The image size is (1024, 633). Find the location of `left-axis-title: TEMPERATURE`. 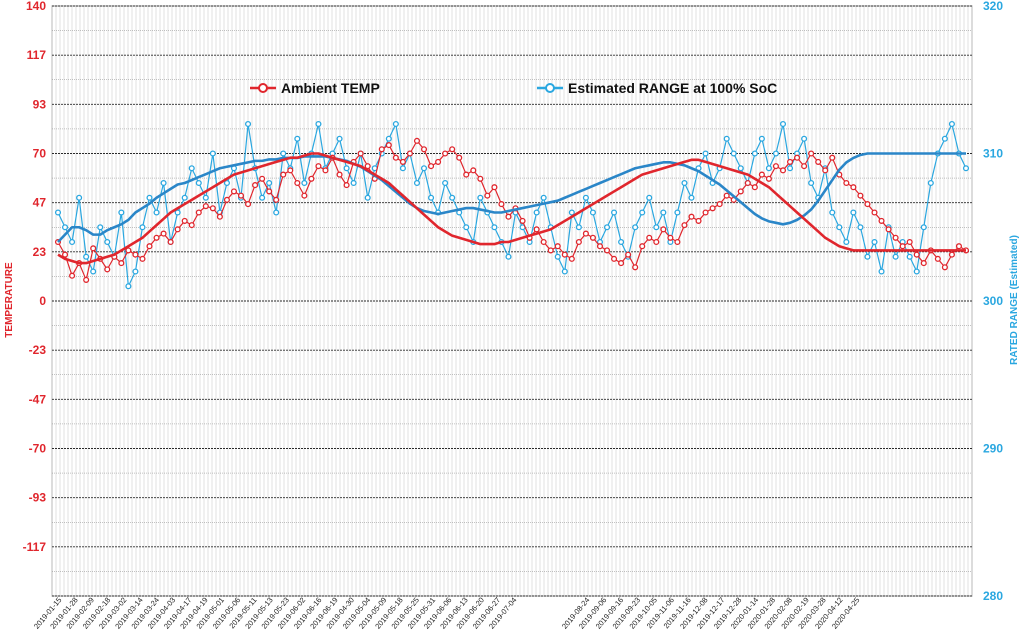

left-axis-title: TEMPERATURE is located at coordinates (9, 300).